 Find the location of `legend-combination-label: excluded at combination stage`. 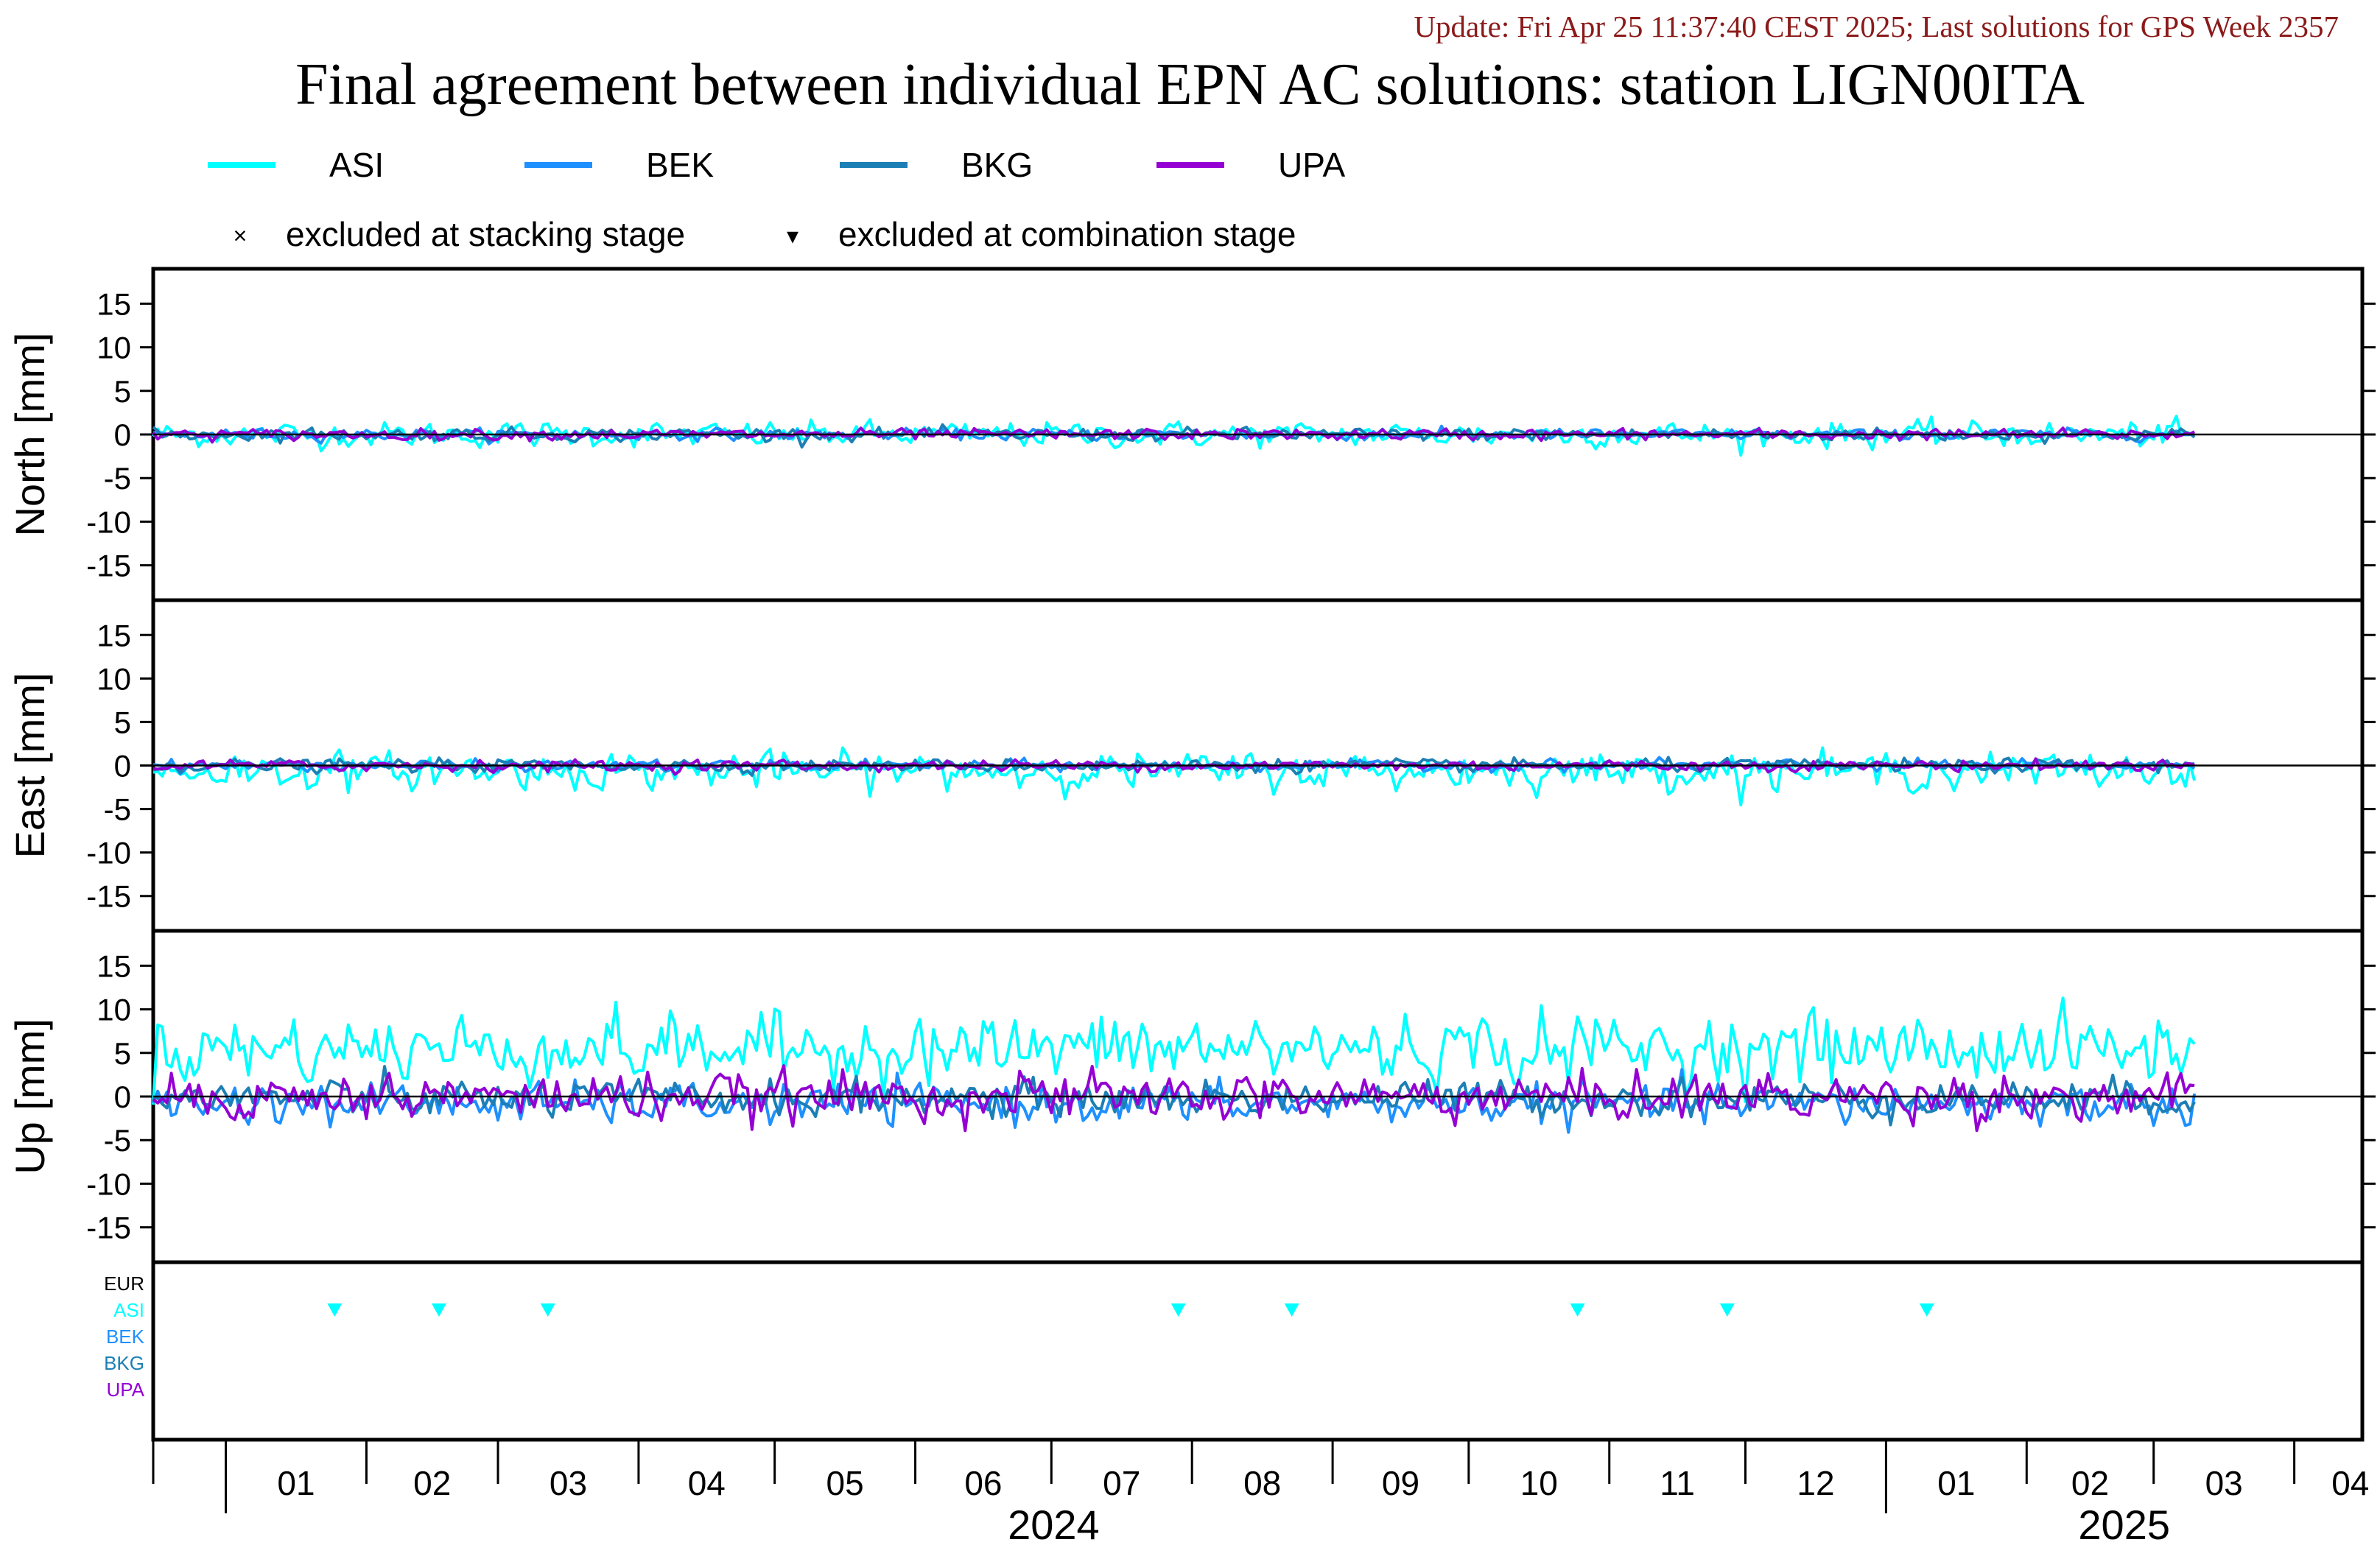

legend-combination-label: excluded at combination stage is located at coordinates (1067, 234).